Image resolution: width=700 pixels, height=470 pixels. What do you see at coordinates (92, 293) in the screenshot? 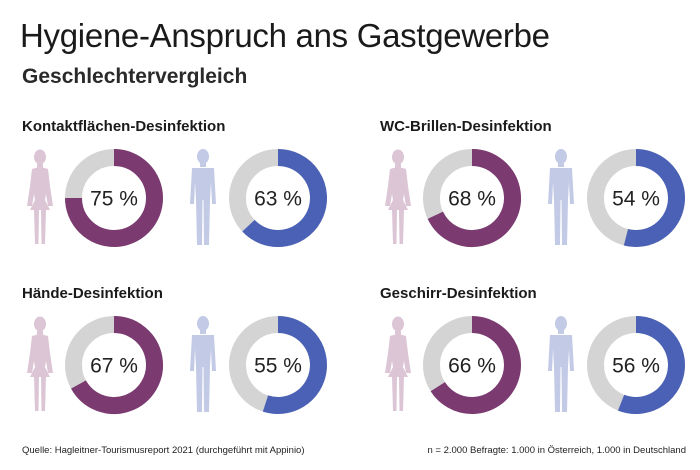
I see `panel-title: Hände-Desinfektion` at bounding box center [92, 293].